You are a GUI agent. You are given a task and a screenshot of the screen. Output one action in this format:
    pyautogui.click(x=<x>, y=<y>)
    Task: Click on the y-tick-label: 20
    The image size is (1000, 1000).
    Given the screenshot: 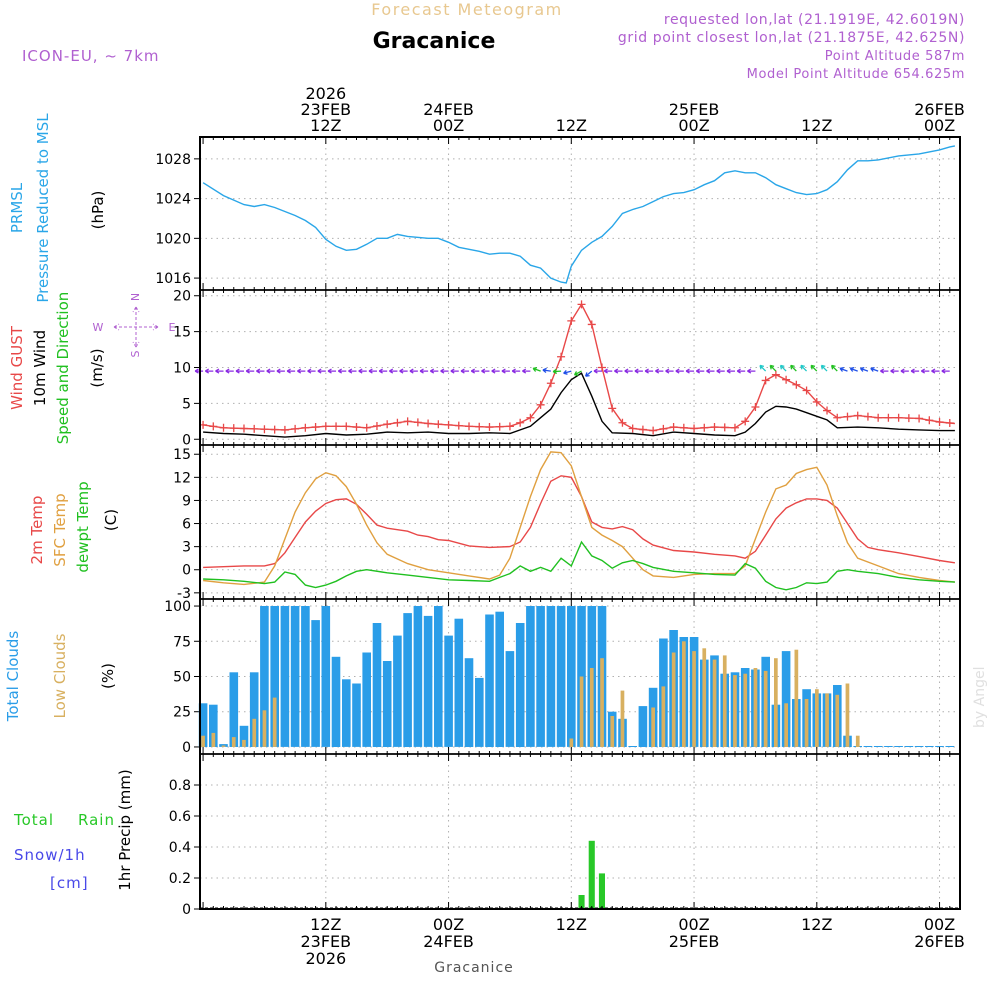 What is the action you would take?
    pyautogui.click(x=182, y=297)
    